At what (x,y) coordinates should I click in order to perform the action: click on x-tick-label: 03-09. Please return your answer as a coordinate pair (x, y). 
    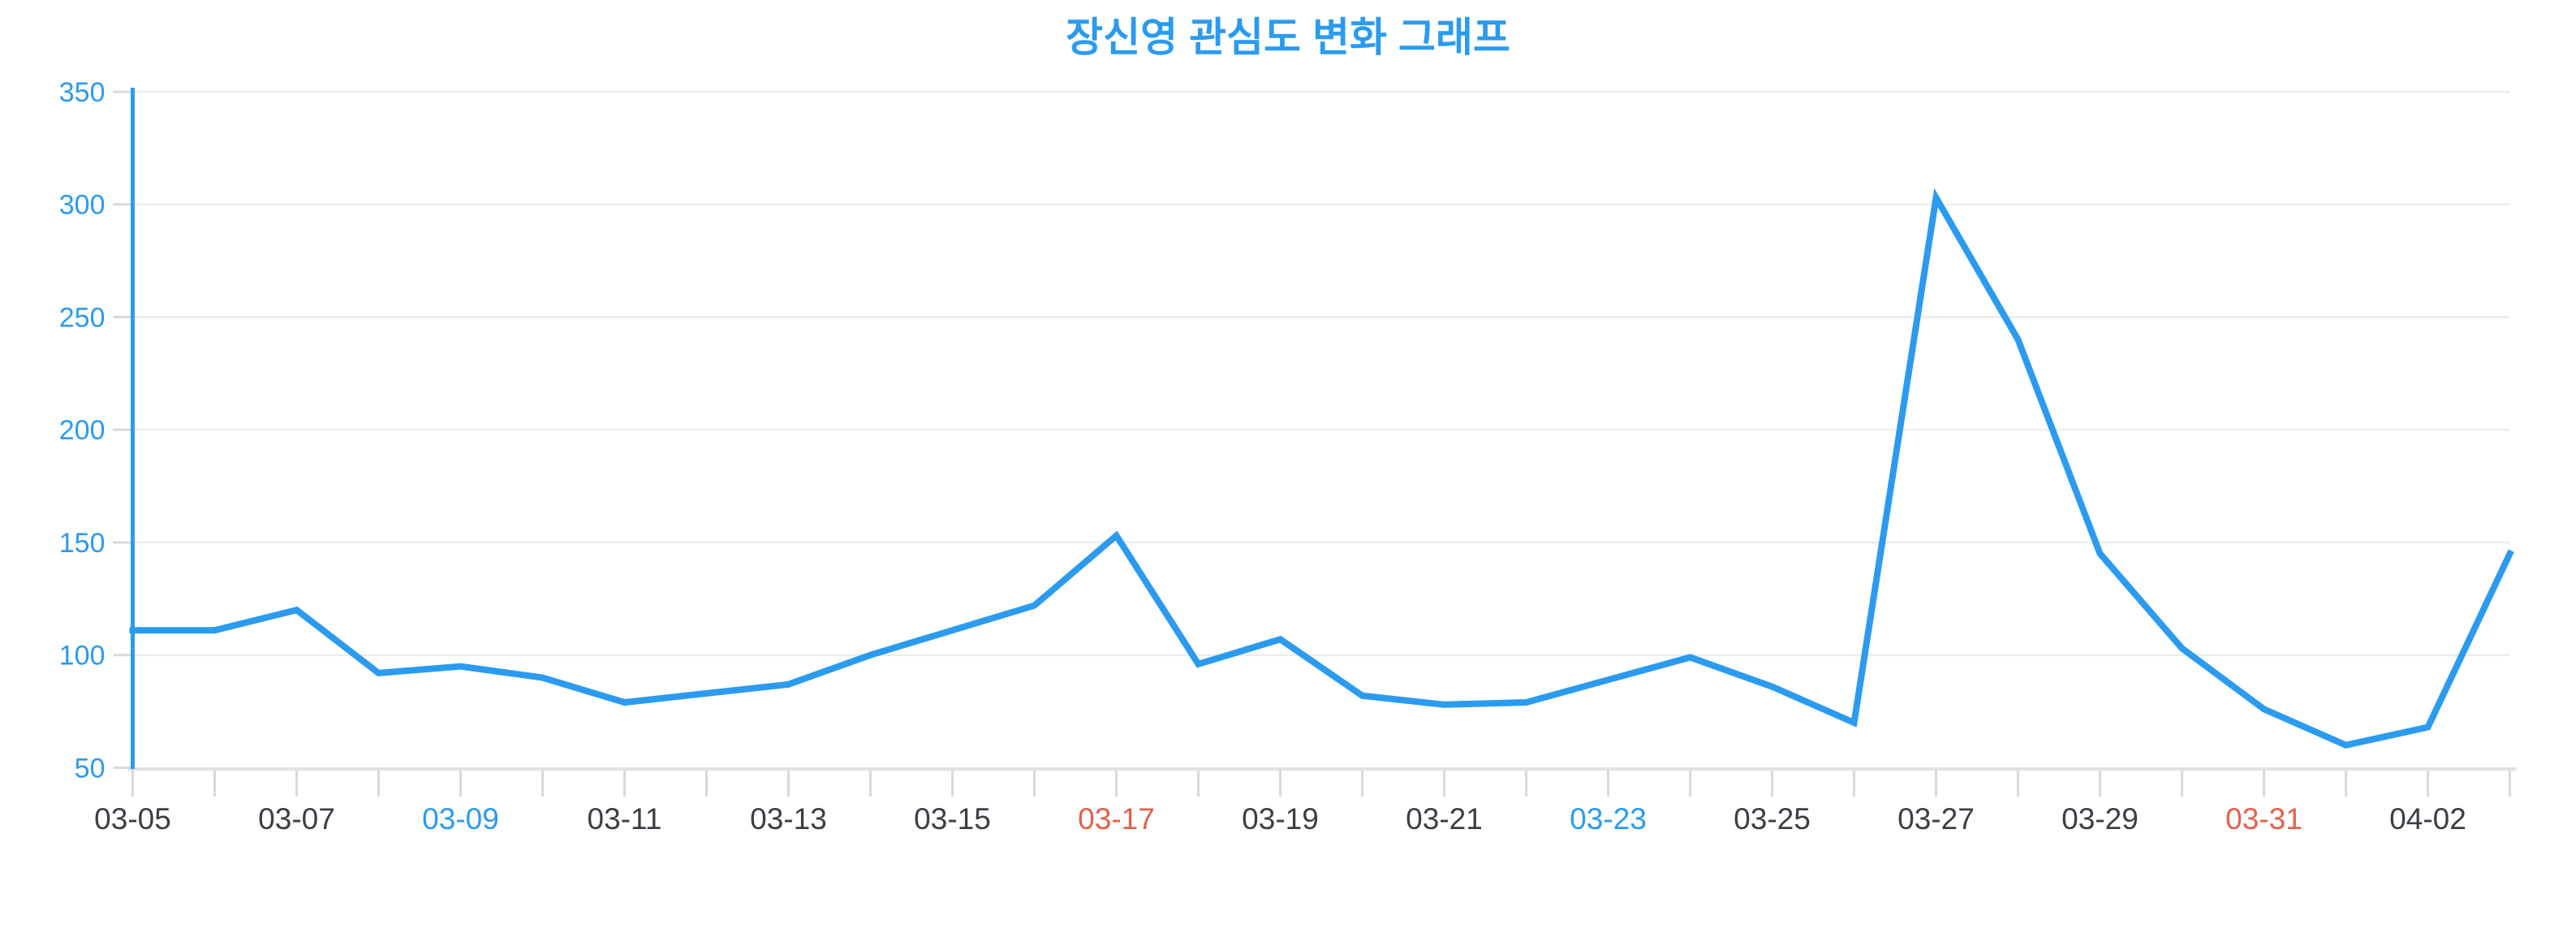
    Looking at the image, I should click on (461, 819).